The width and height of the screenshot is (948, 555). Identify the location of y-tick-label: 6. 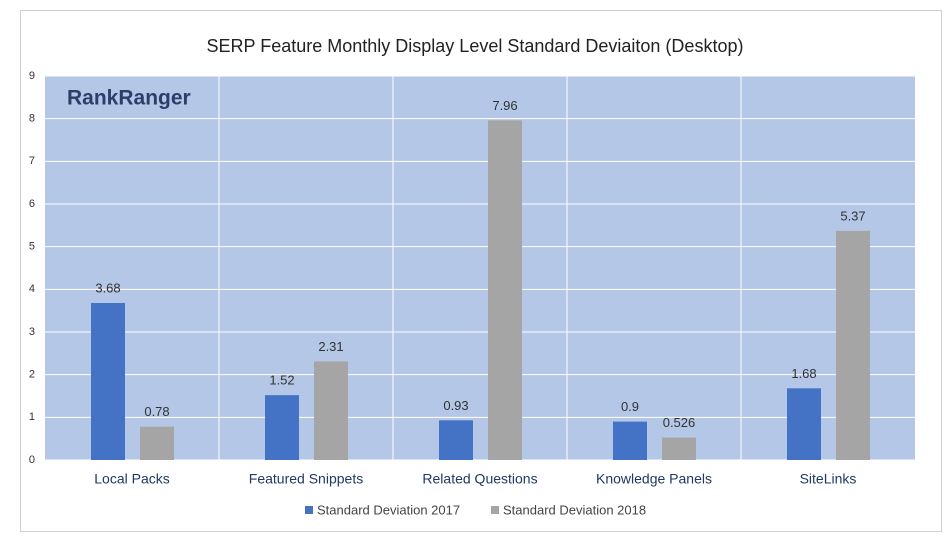
(32, 204).